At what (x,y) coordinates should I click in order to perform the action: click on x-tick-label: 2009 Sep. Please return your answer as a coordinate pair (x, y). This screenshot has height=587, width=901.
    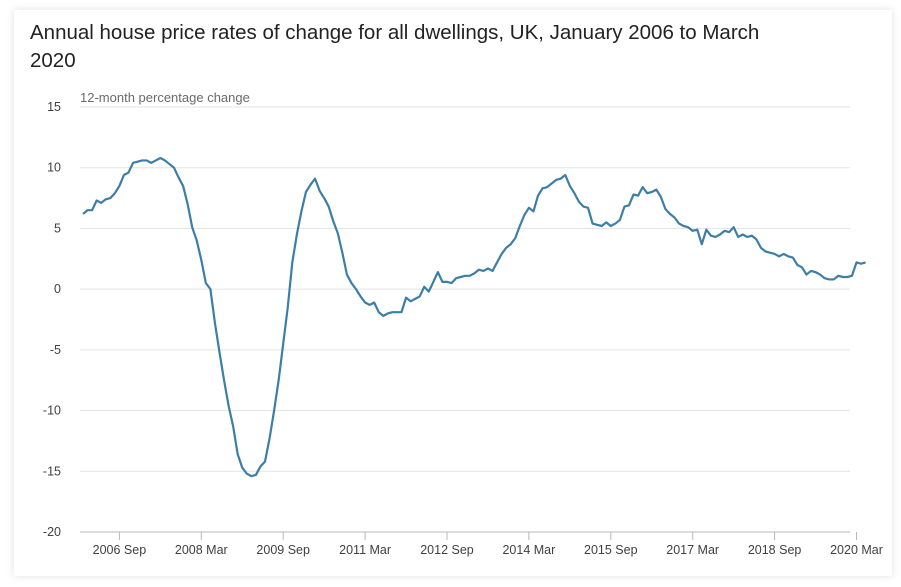
    Looking at the image, I should click on (283, 550).